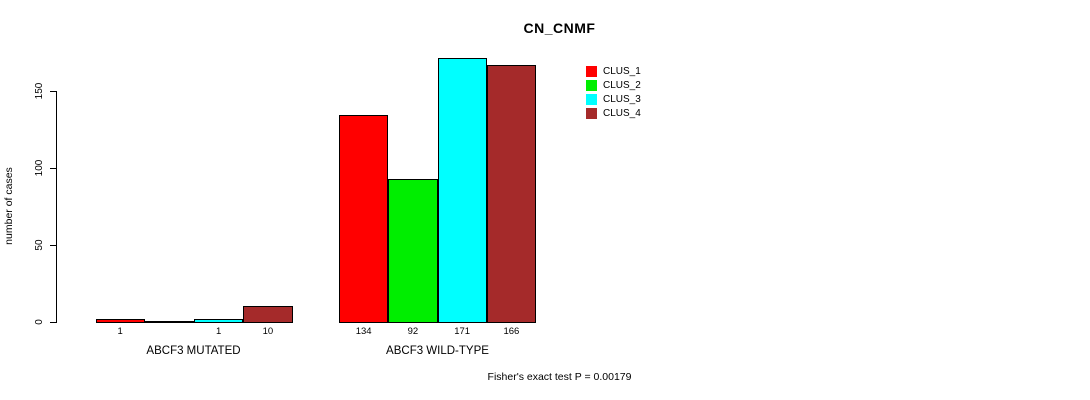 This screenshot has width=1090, height=400. Describe the element at coordinates (120, 321) in the screenshot. I see `bar-clus_1-group1` at that location.